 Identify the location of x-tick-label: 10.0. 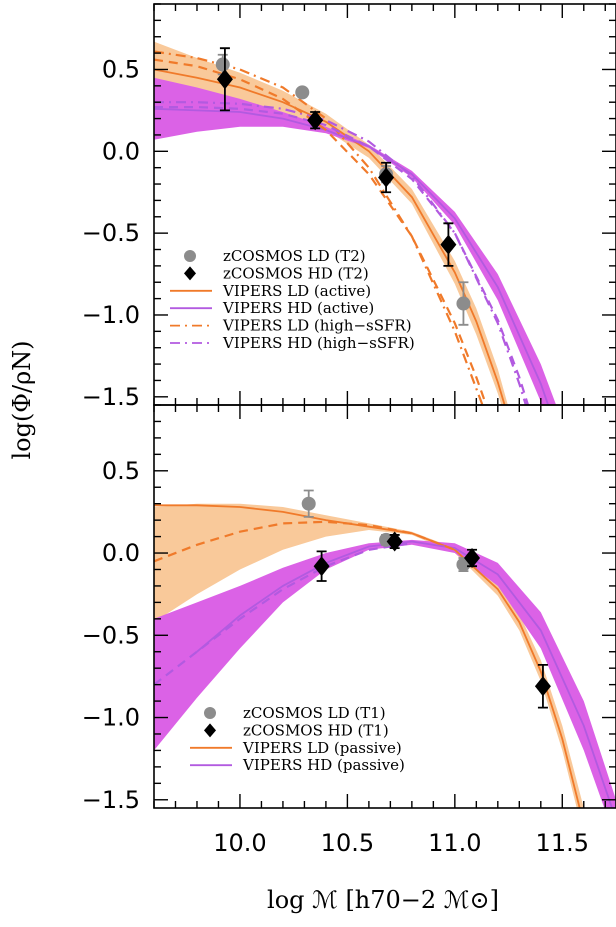
(239, 843).